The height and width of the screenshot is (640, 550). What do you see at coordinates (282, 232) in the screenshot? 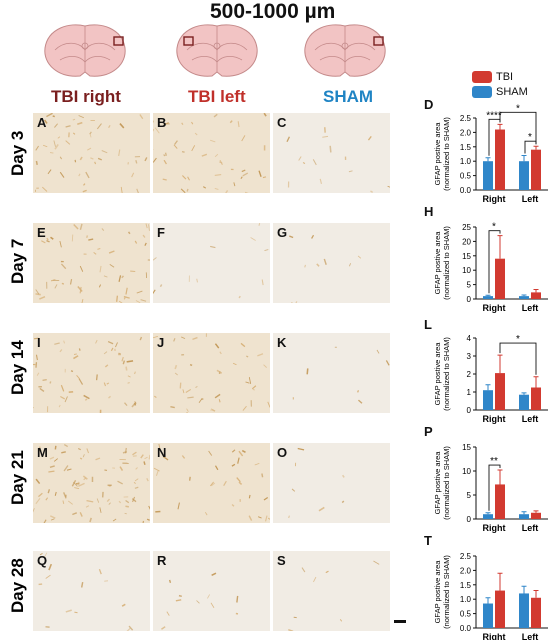
I see `panel-letter: G` at bounding box center [282, 232].